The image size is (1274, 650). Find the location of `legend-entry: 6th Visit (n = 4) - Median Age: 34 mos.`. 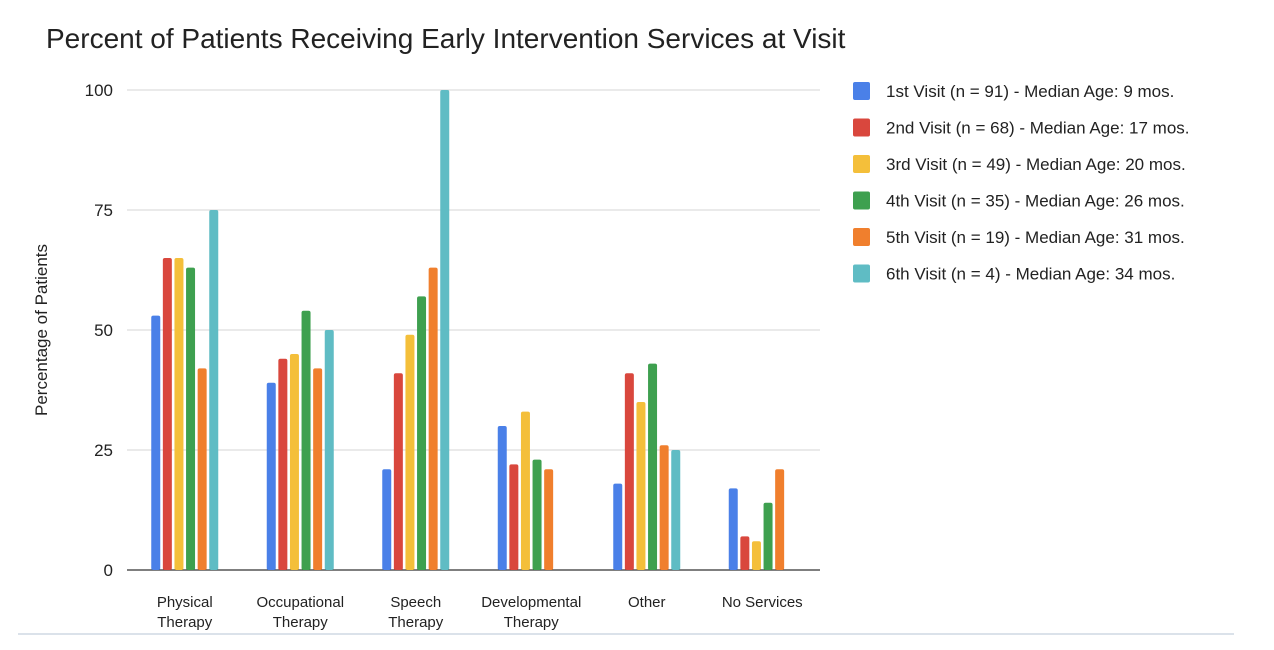

legend-entry: 6th Visit (n = 4) - Median Age: 34 mos. is located at coordinates (1030, 274).